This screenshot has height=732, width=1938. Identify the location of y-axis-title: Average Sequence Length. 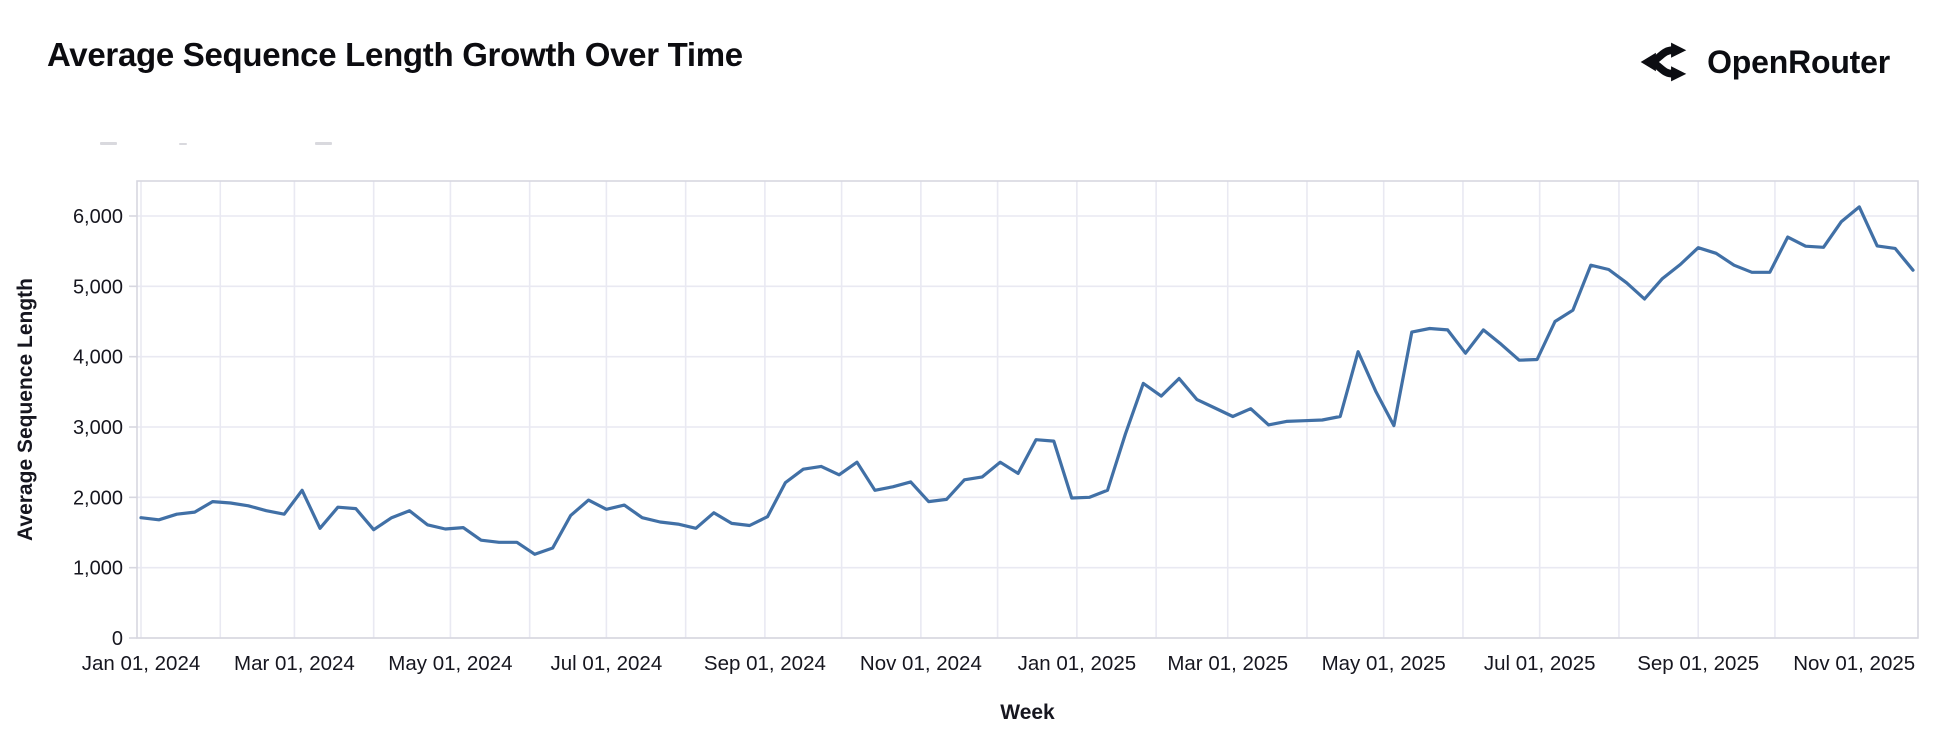
(25, 409).